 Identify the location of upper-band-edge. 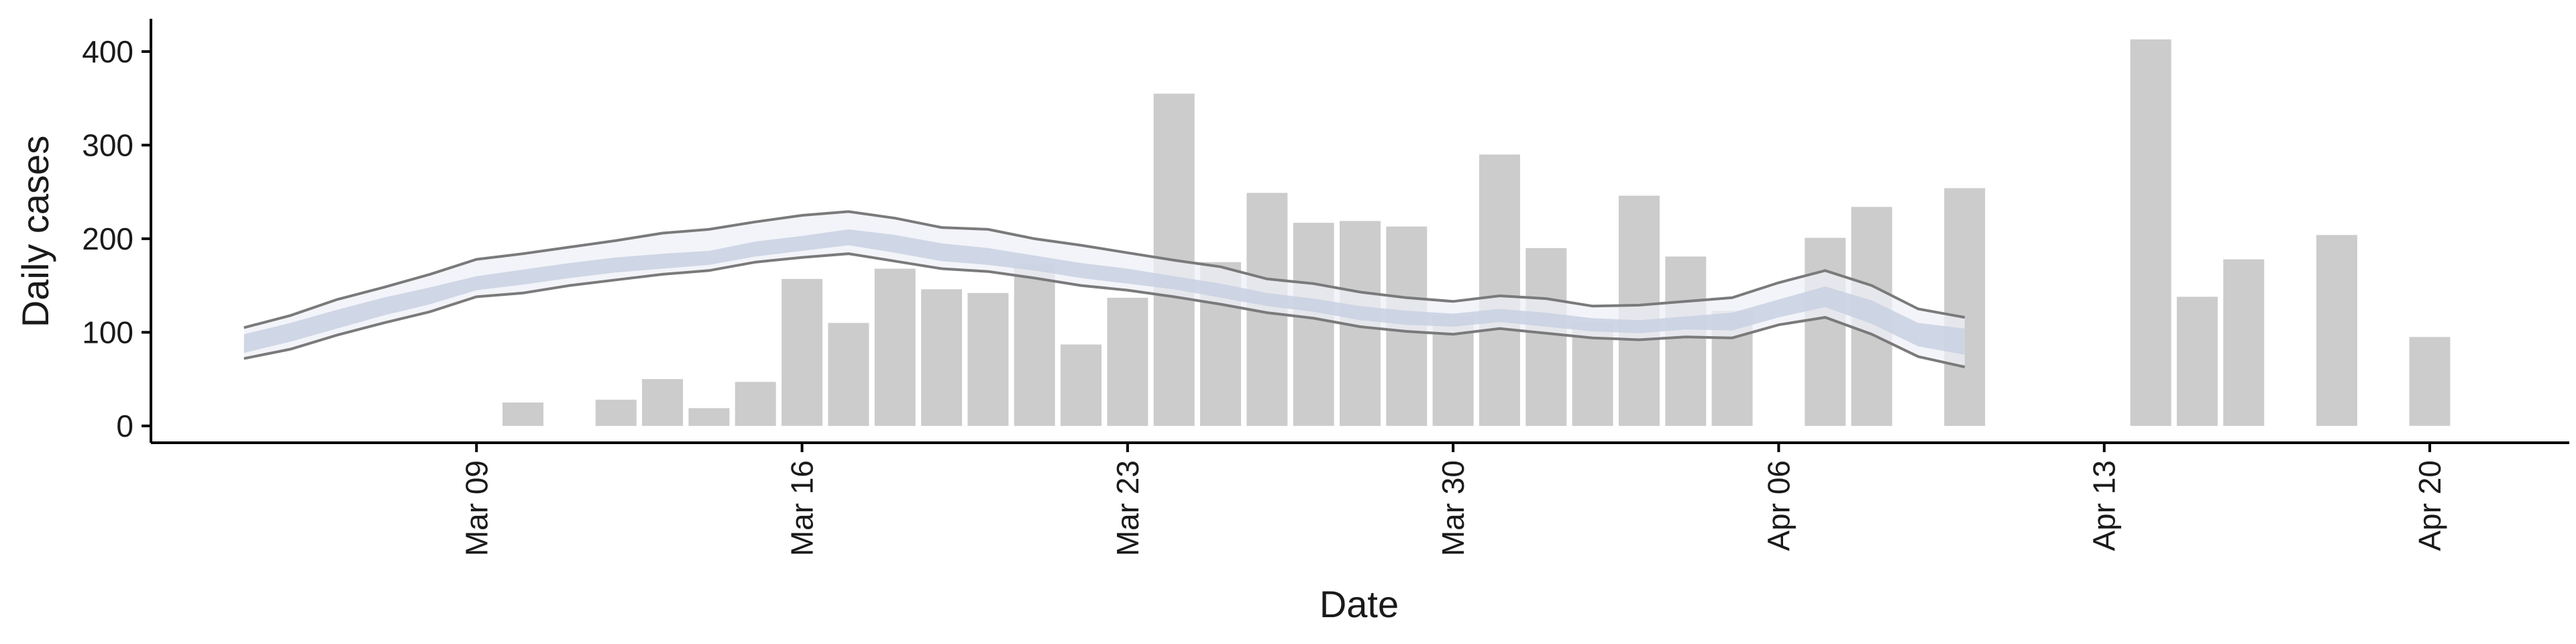
(1105, 269).